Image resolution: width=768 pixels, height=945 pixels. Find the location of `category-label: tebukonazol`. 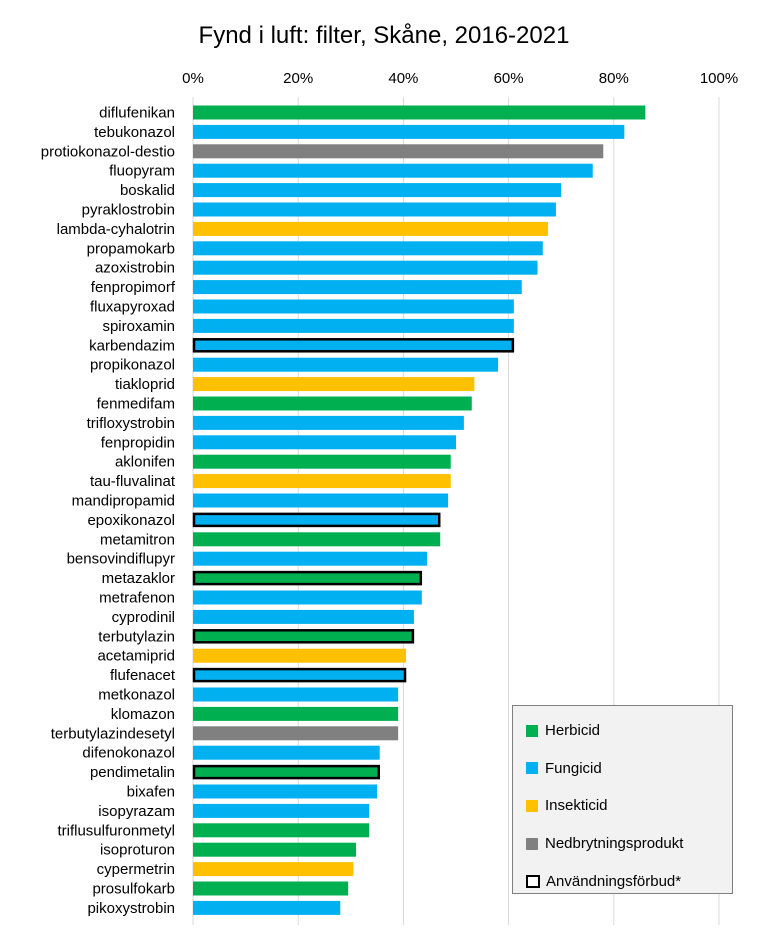

category-label: tebukonazol is located at coordinates (134, 132).